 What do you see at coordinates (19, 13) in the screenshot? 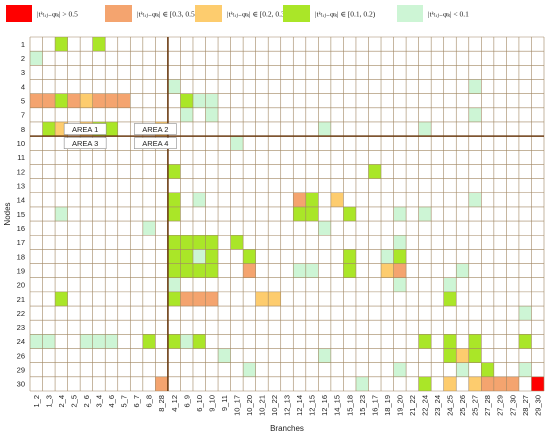
I see `legend-swatch-gt05` at bounding box center [19, 13].